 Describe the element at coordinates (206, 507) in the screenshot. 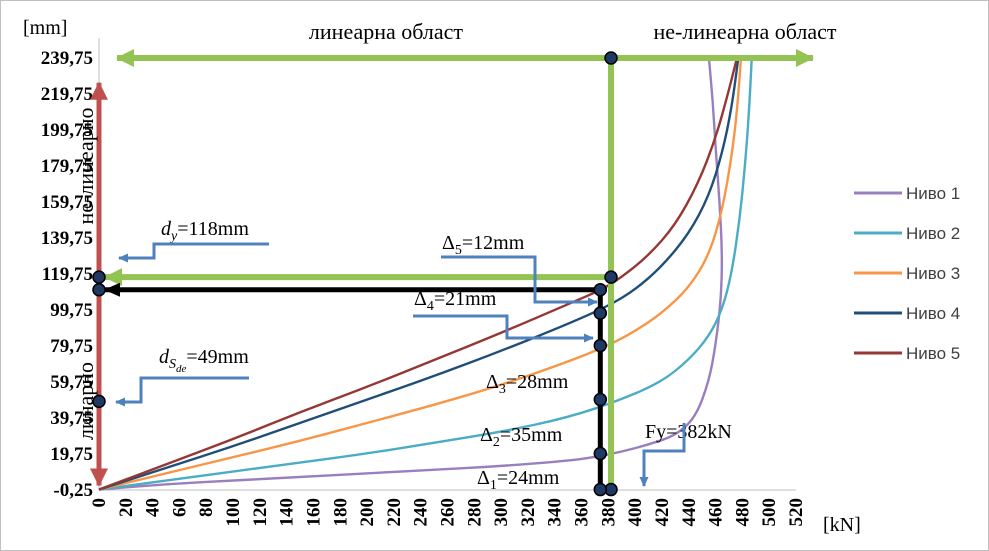

I see `x-tick-label: 80` at that location.